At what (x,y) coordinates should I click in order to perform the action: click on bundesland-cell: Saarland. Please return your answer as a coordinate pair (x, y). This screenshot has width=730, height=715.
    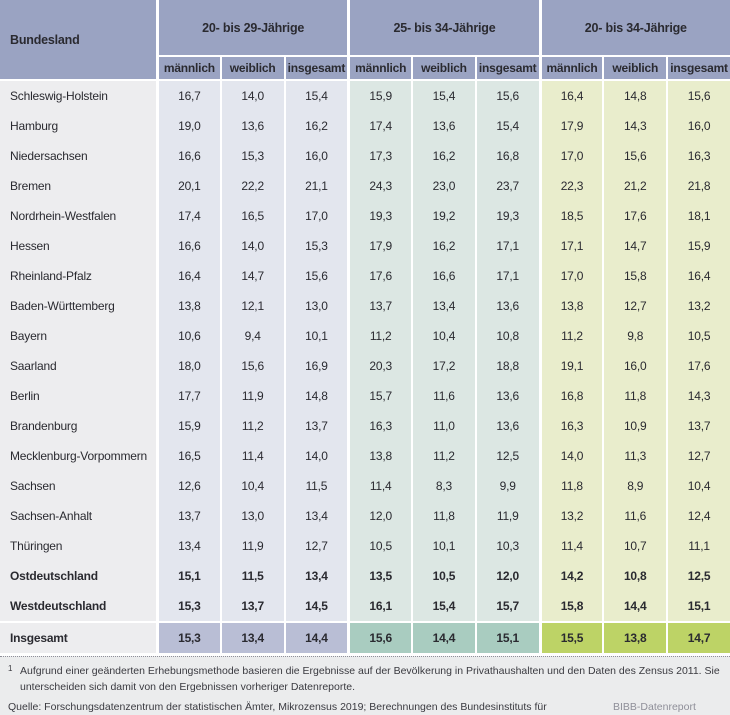
    Looking at the image, I should click on (78, 366).